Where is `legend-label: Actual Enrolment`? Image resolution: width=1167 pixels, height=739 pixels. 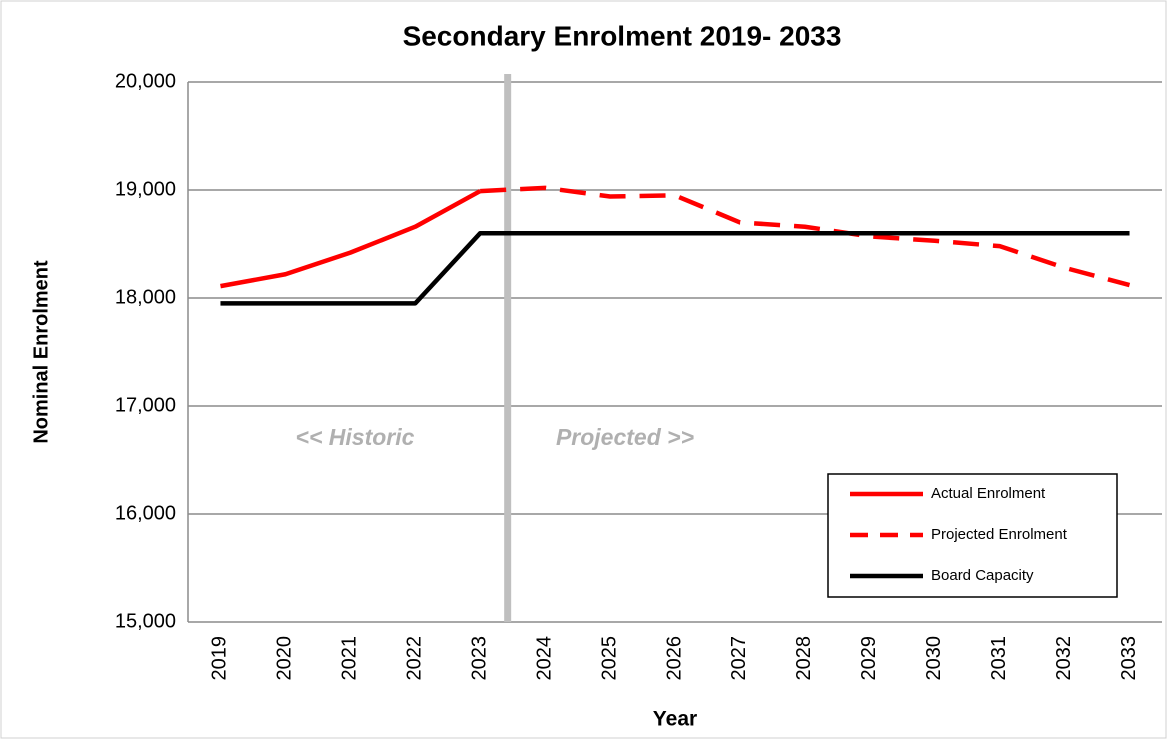 legend-label: Actual Enrolment is located at coordinates (988, 493).